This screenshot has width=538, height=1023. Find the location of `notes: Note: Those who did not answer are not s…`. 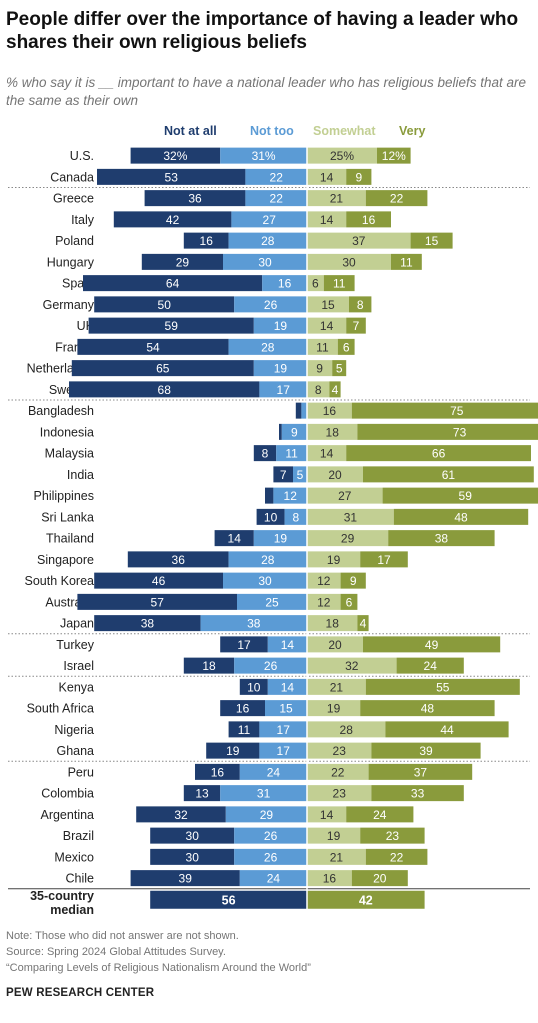

notes: Note: Those who did not answer are not s… is located at coordinates (158, 952).